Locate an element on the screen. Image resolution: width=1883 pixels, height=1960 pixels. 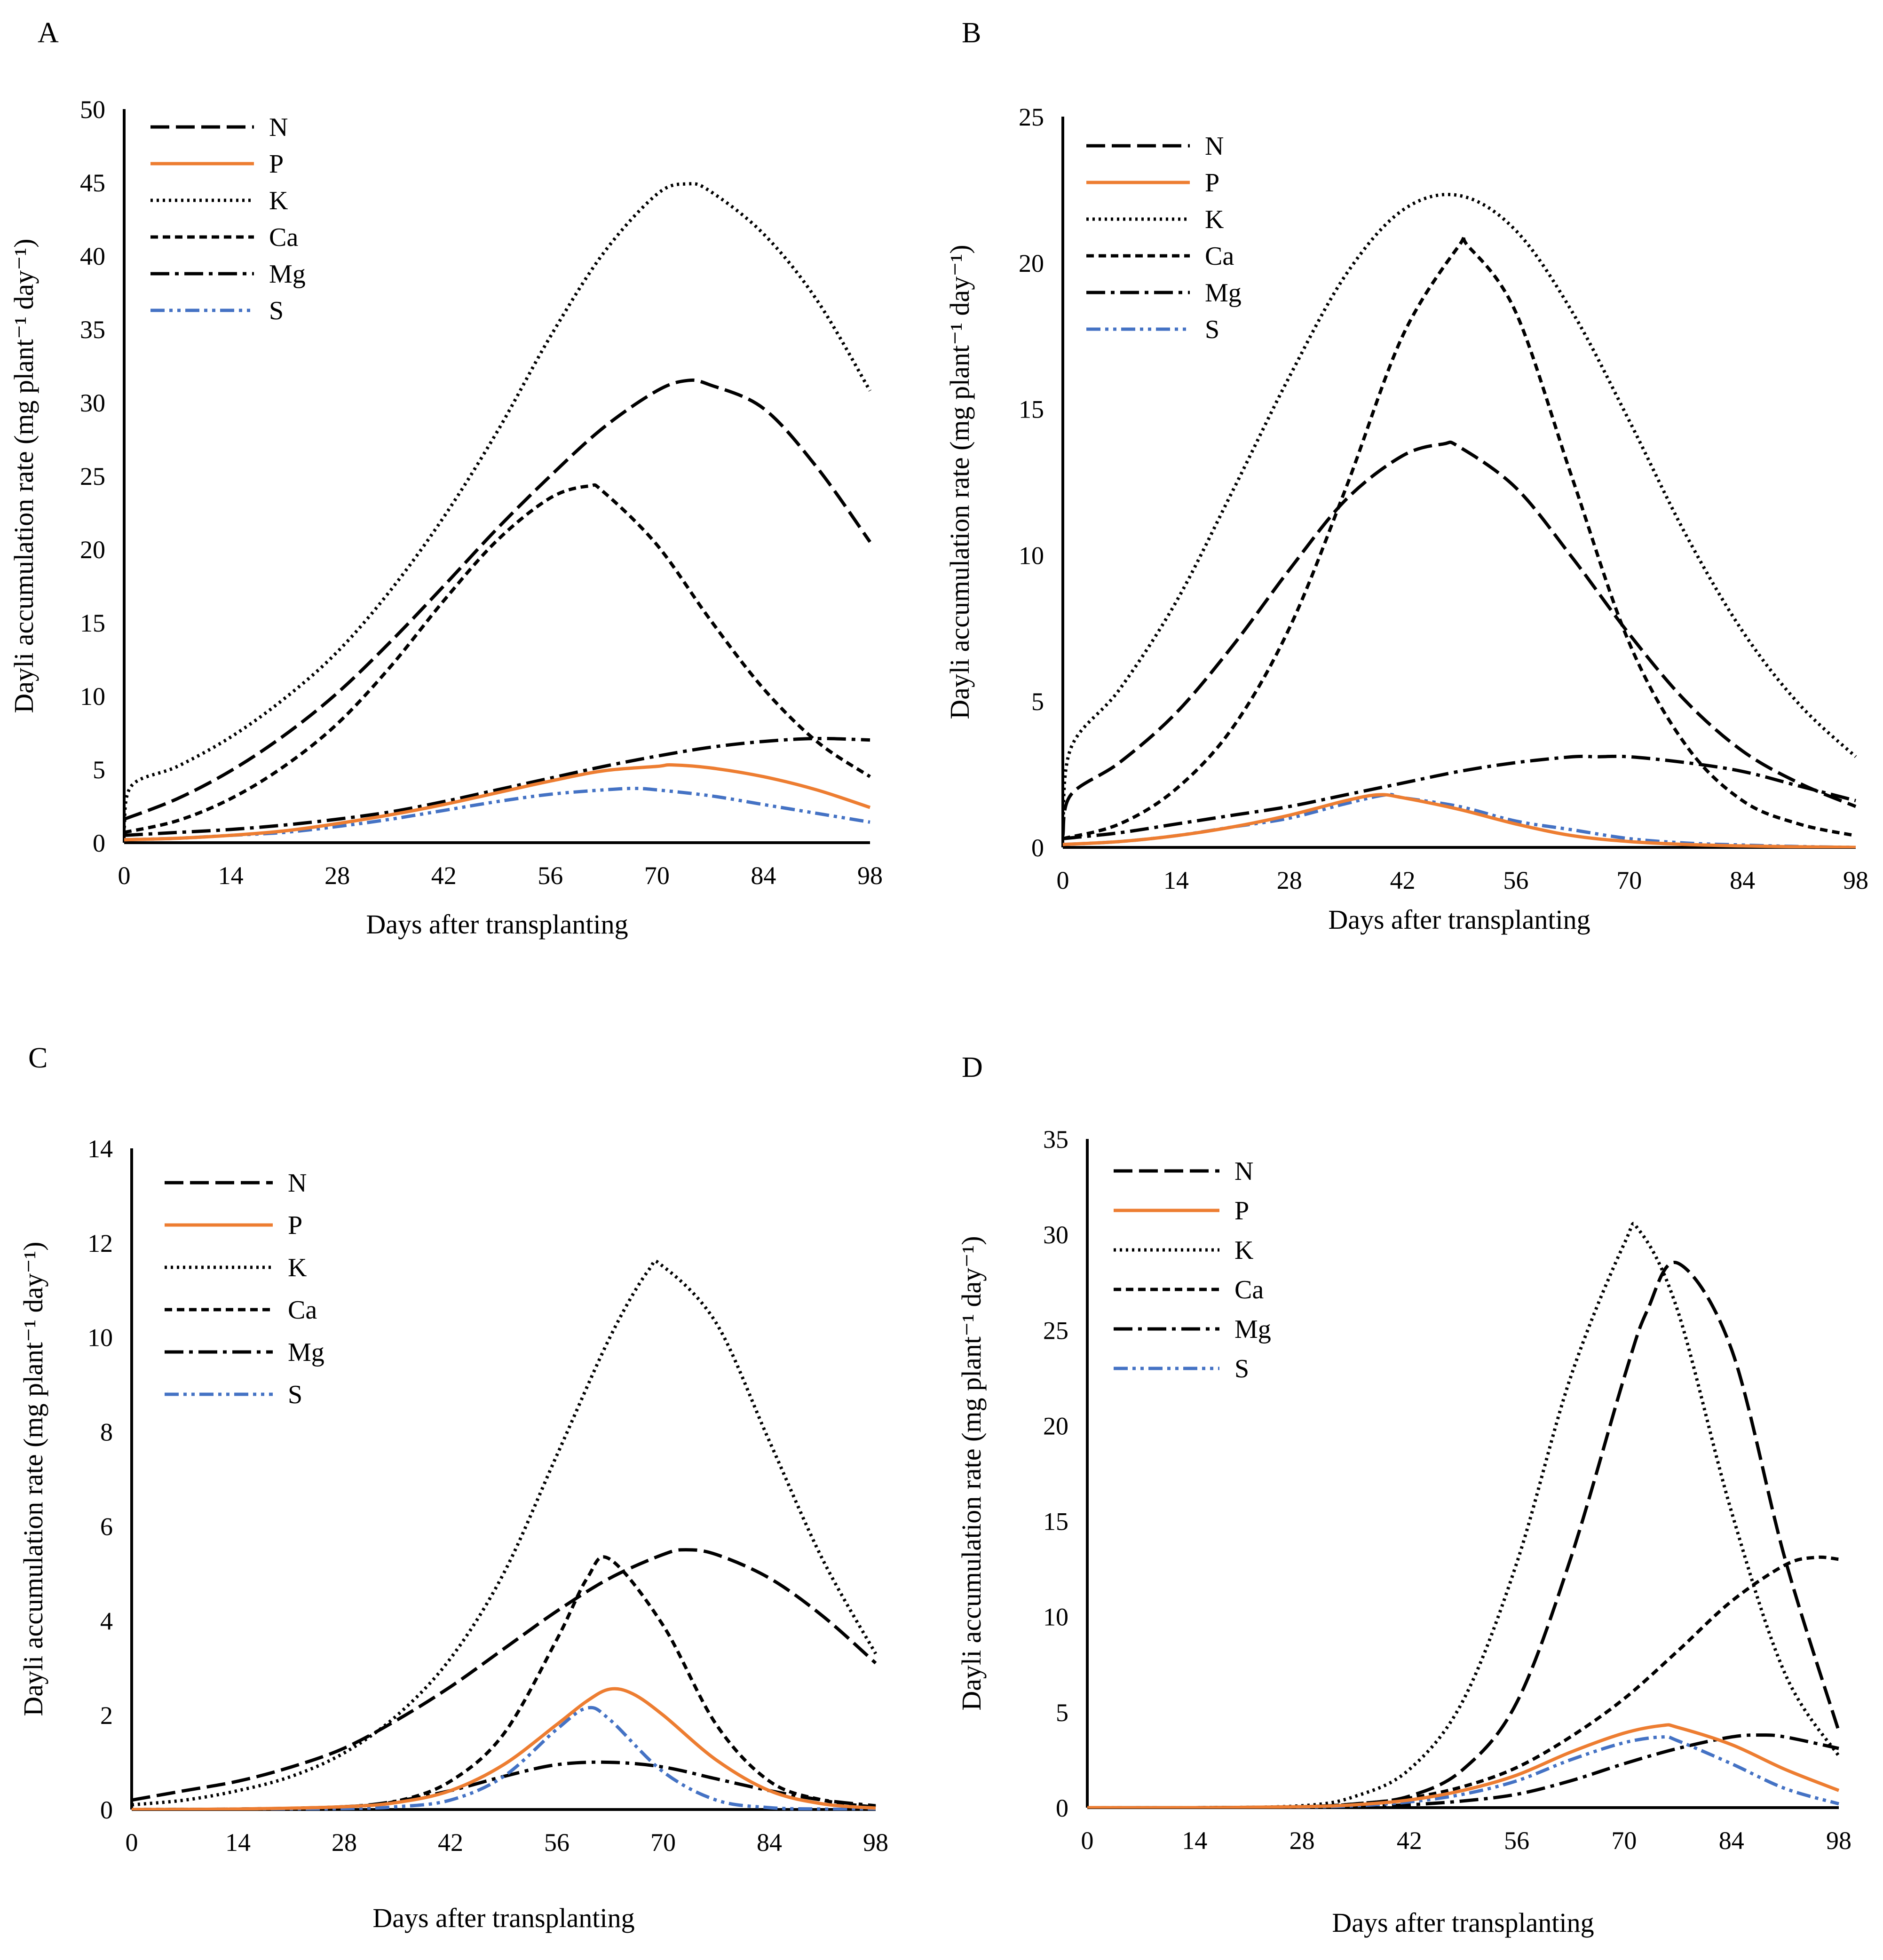
series-line-mg is located at coordinates (497, 786).